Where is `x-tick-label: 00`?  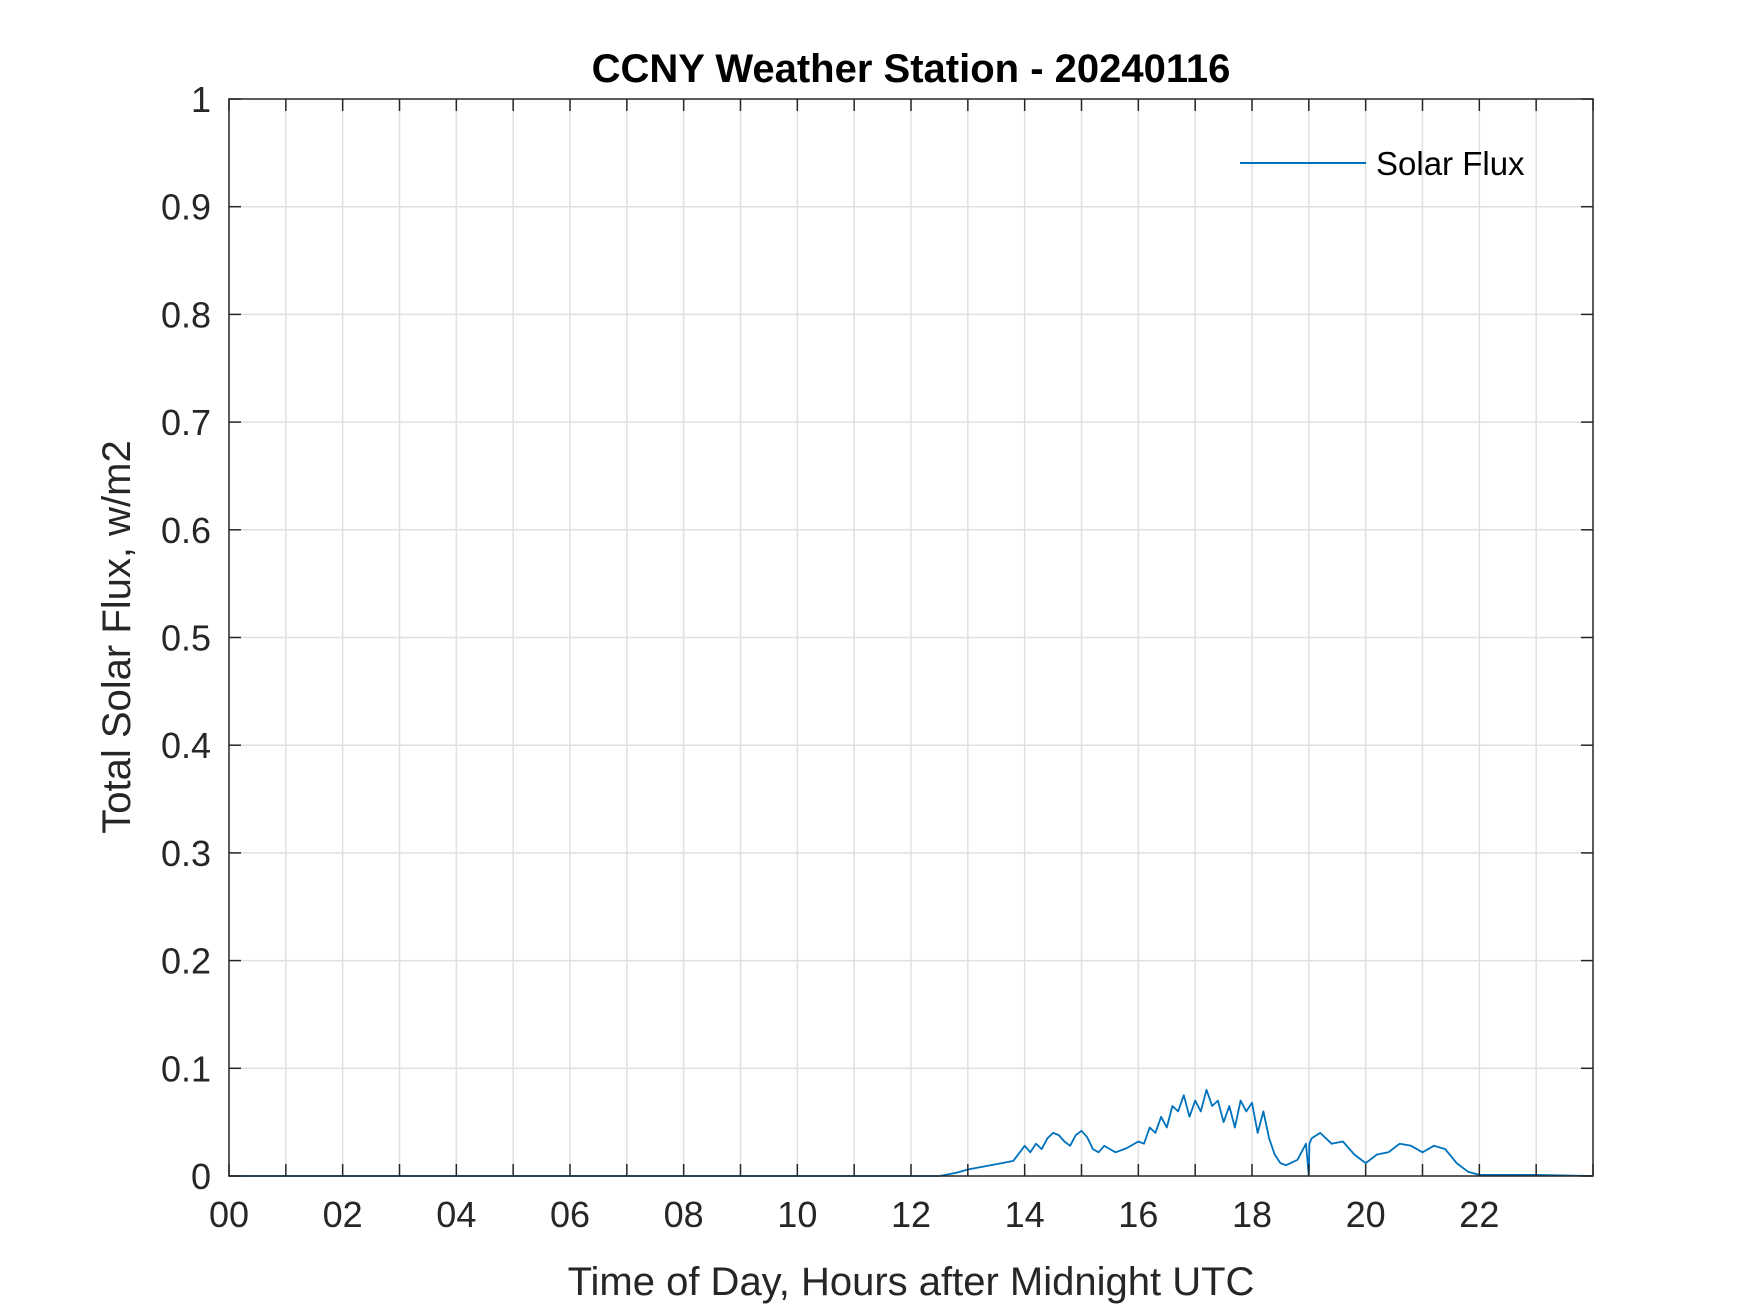 x-tick-label: 00 is located at coordinates (229, 1214).